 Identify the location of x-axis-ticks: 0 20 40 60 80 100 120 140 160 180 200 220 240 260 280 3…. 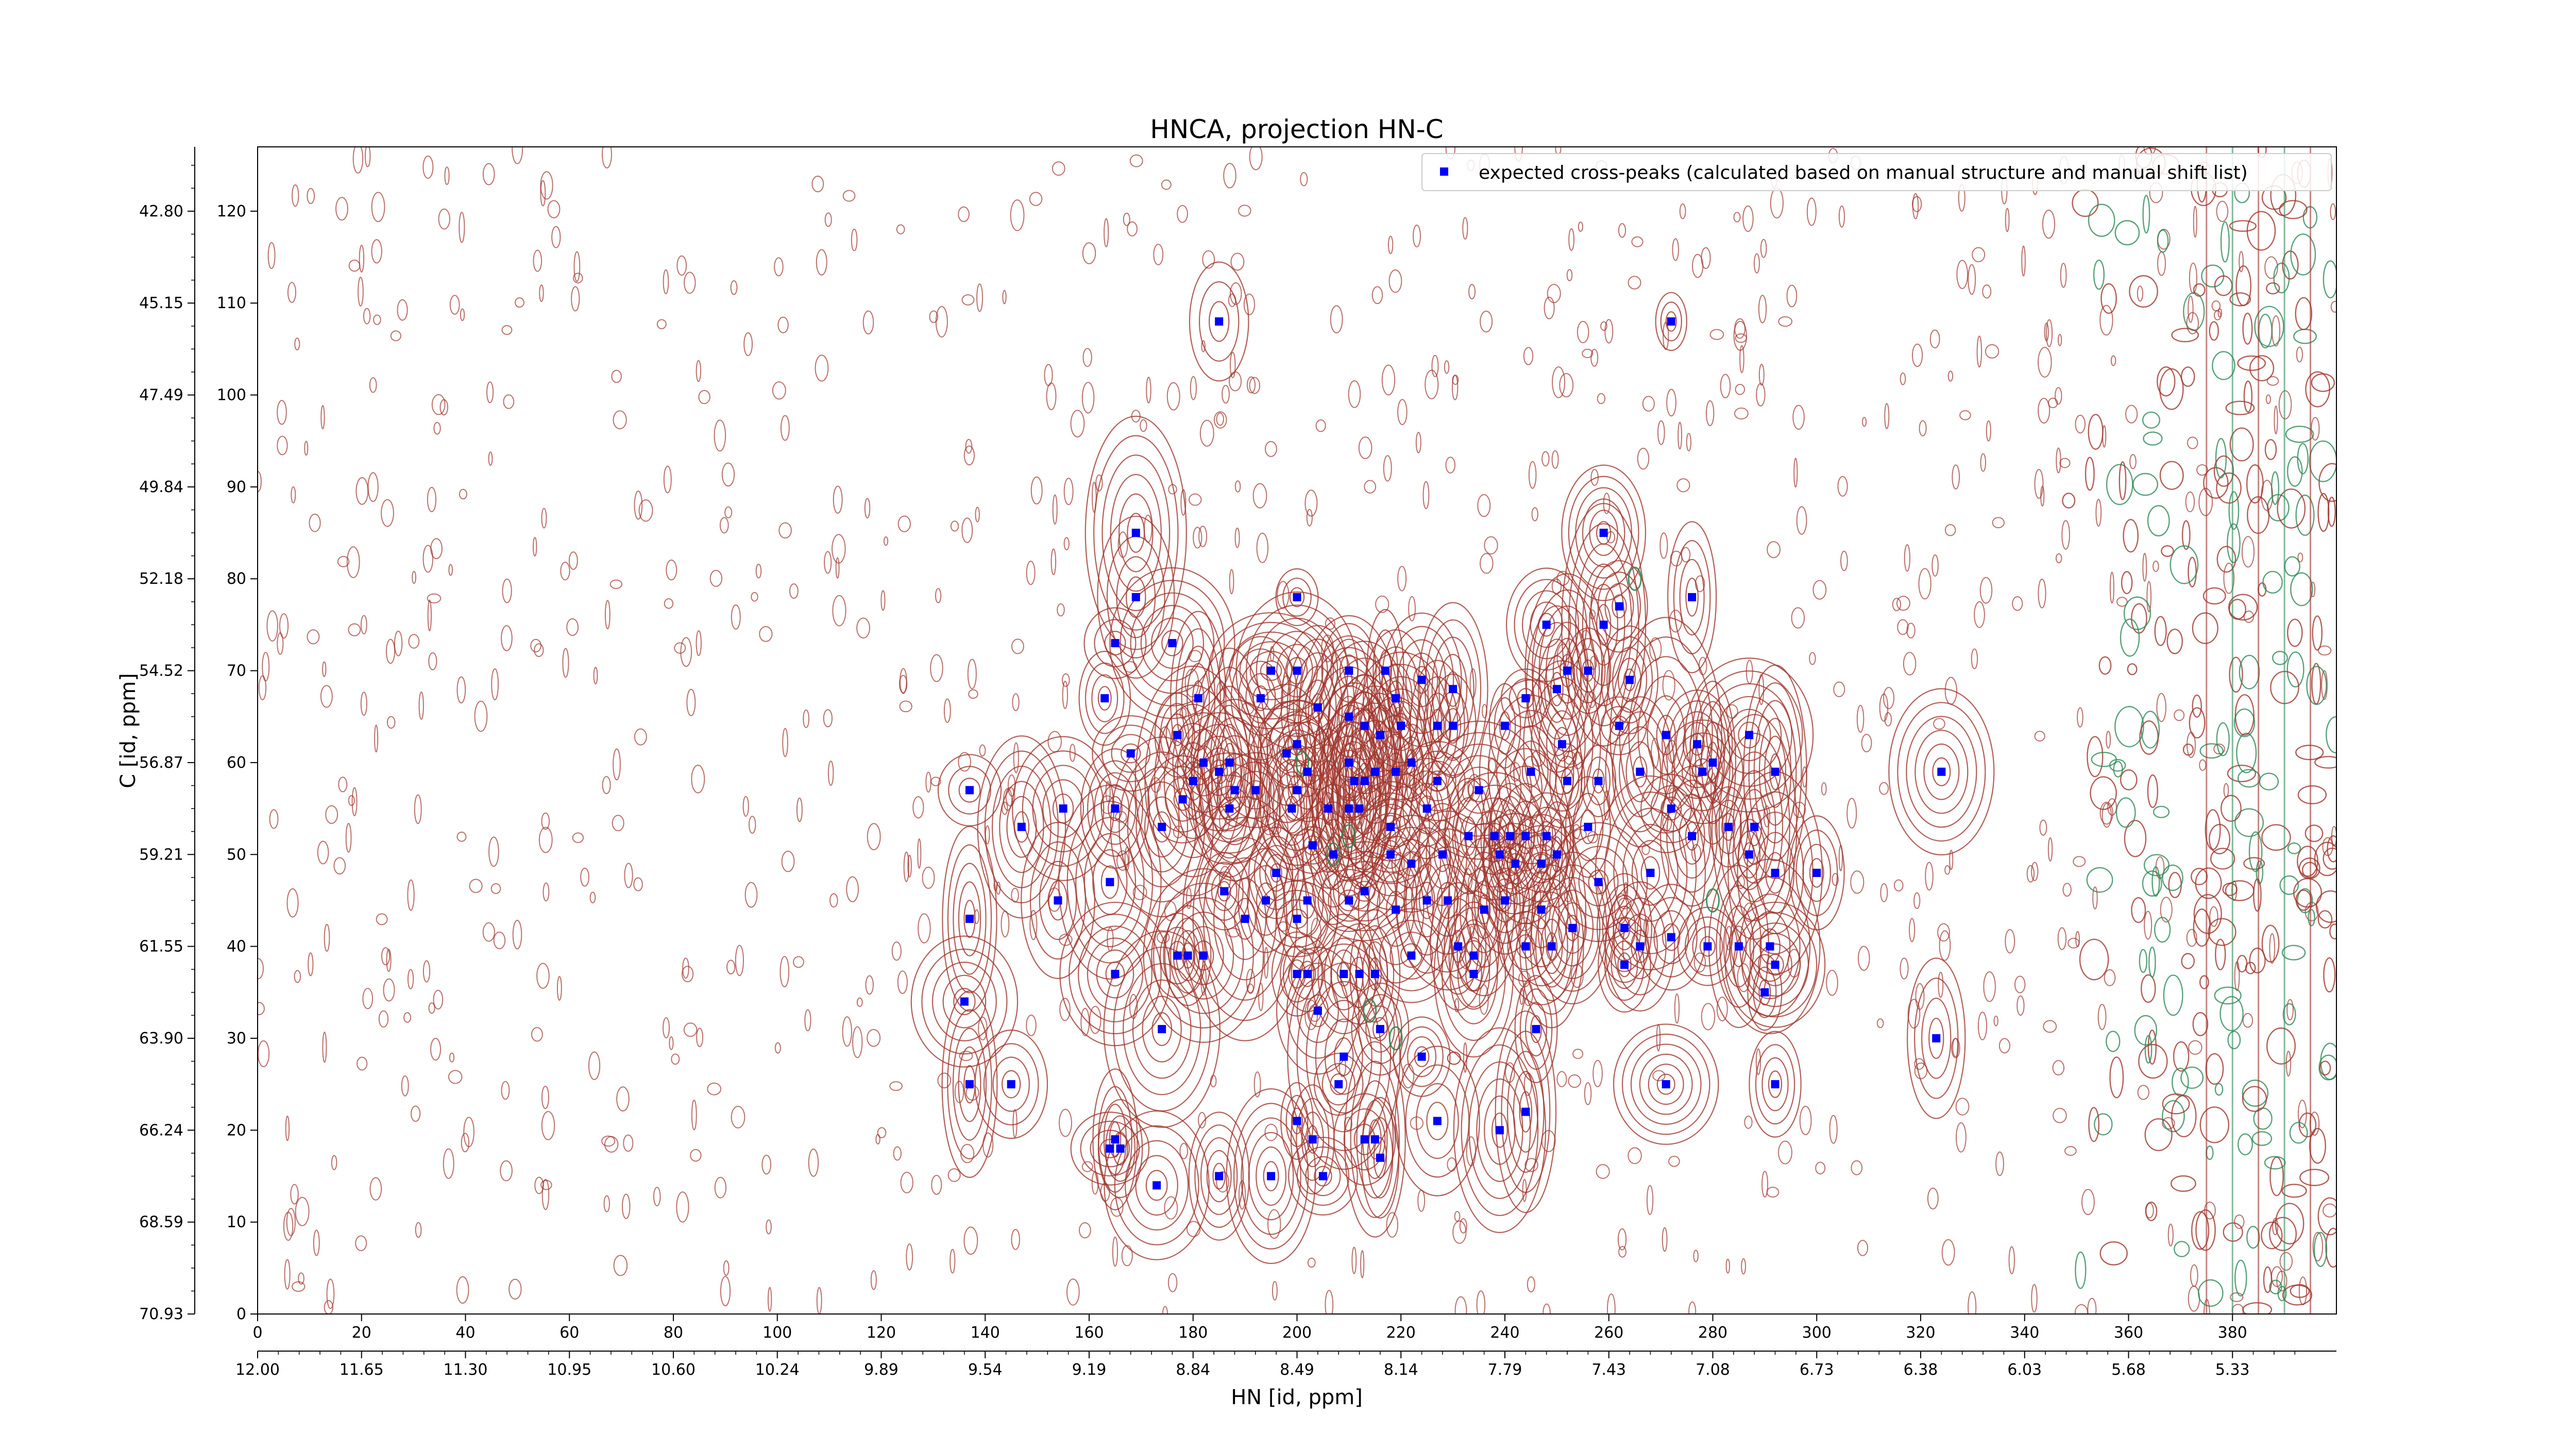
(1249, 1328).